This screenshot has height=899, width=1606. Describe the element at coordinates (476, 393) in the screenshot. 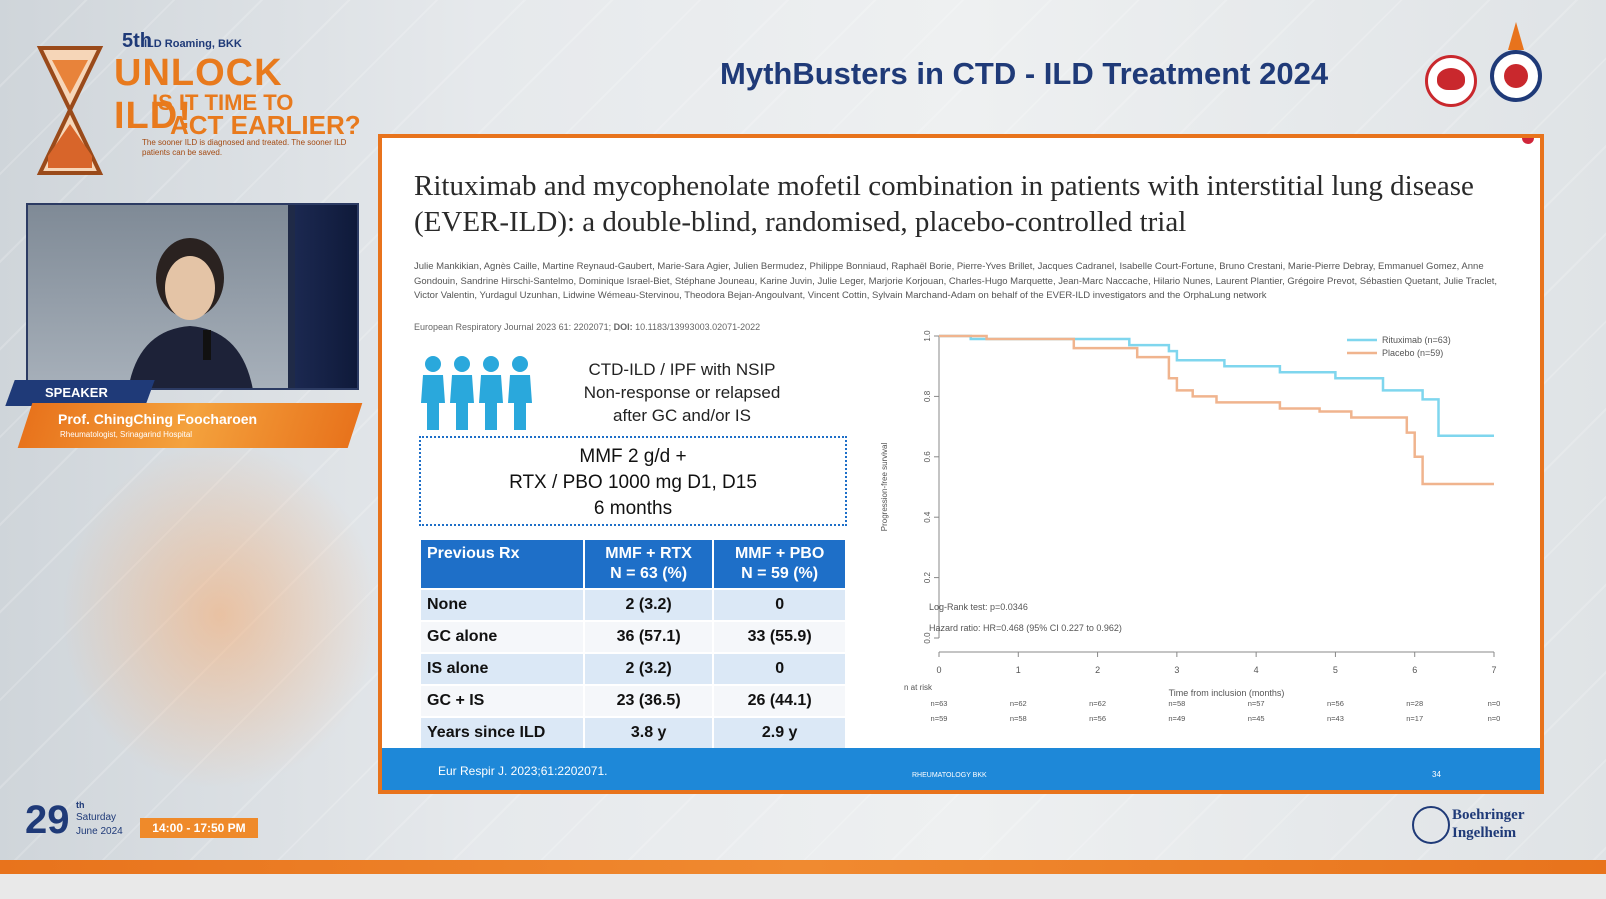

I see `patients-icon` at that location.